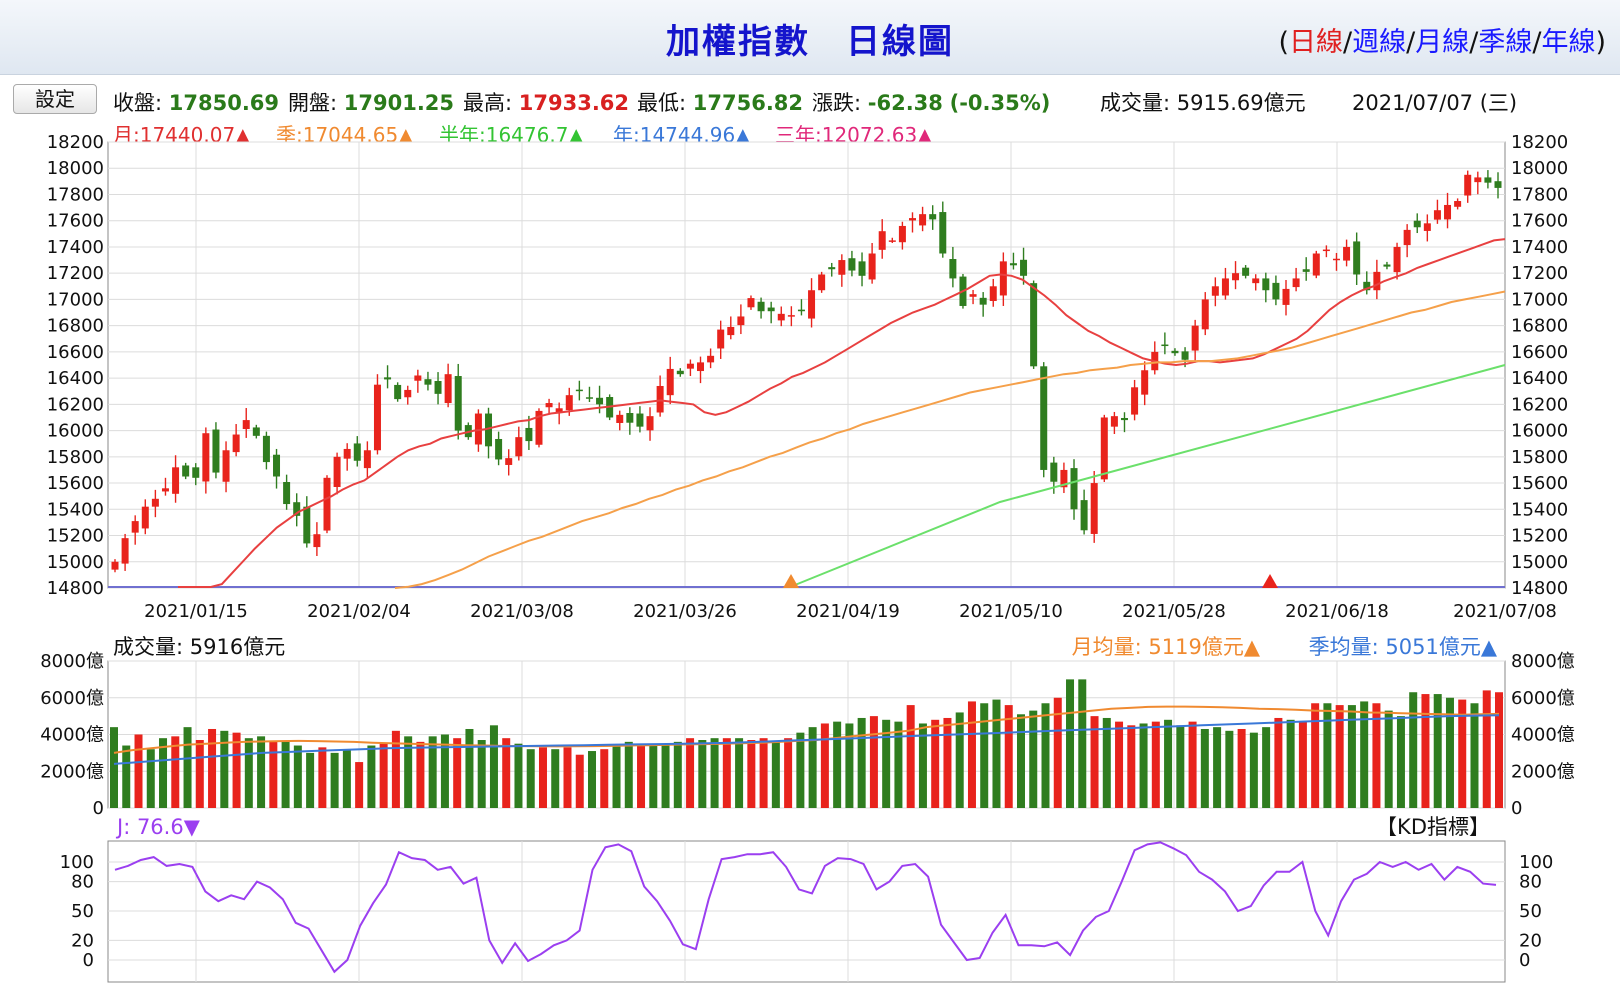  Describe the element at coordinates (1505, 42) in the screenshot. I see `tab-quarterly: 季線` at that location.